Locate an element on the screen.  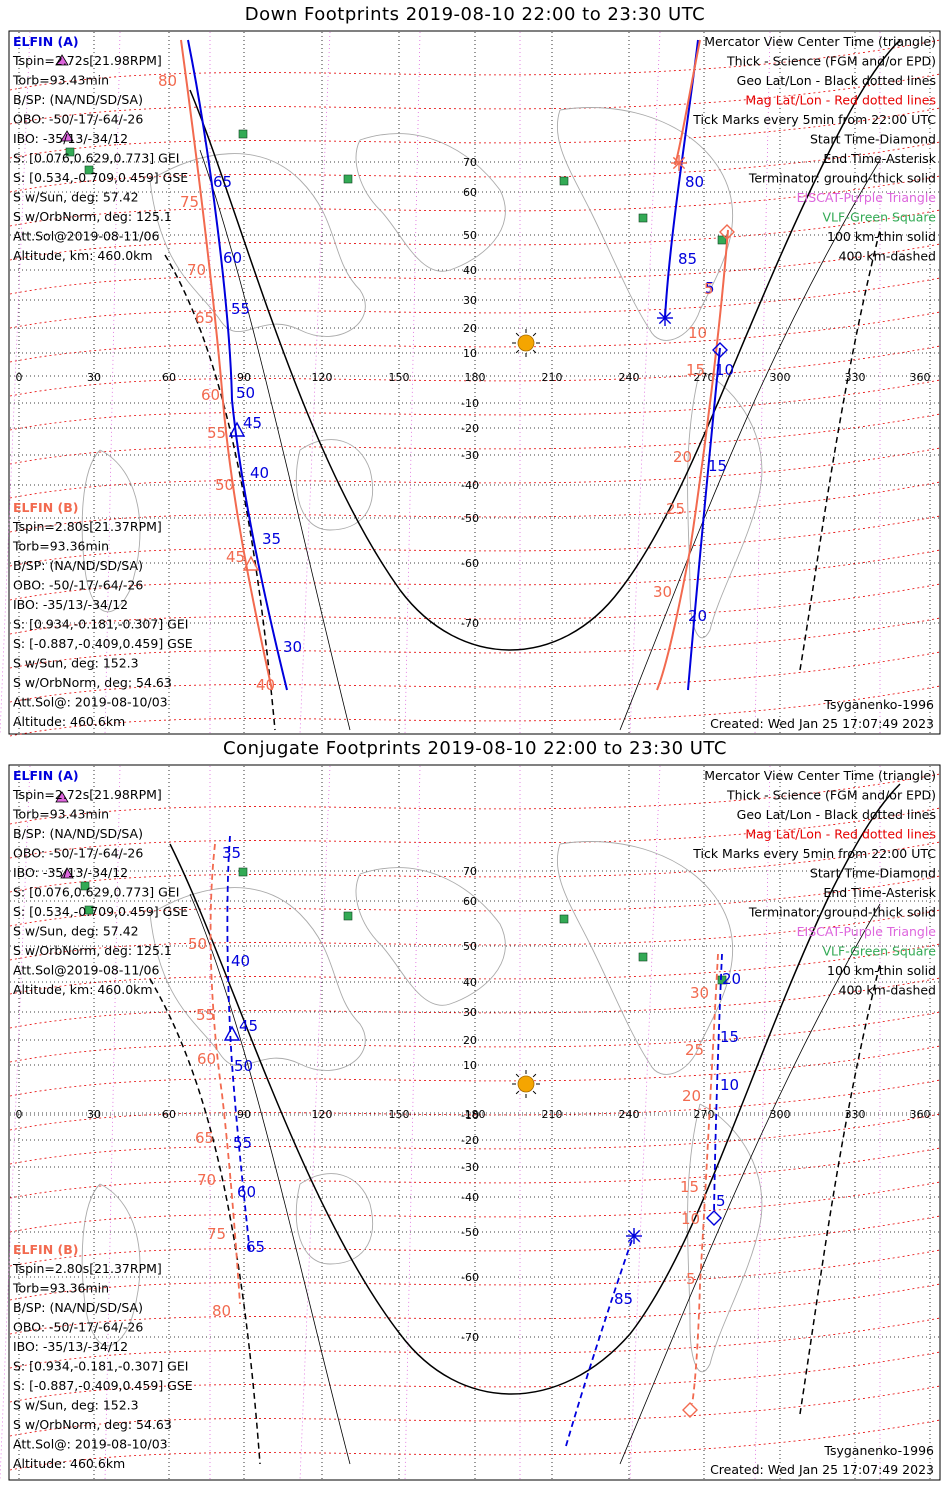
elfin-a-info-line: OBO: -50/-17/-64/-26 is located at coordinates (78, 119).